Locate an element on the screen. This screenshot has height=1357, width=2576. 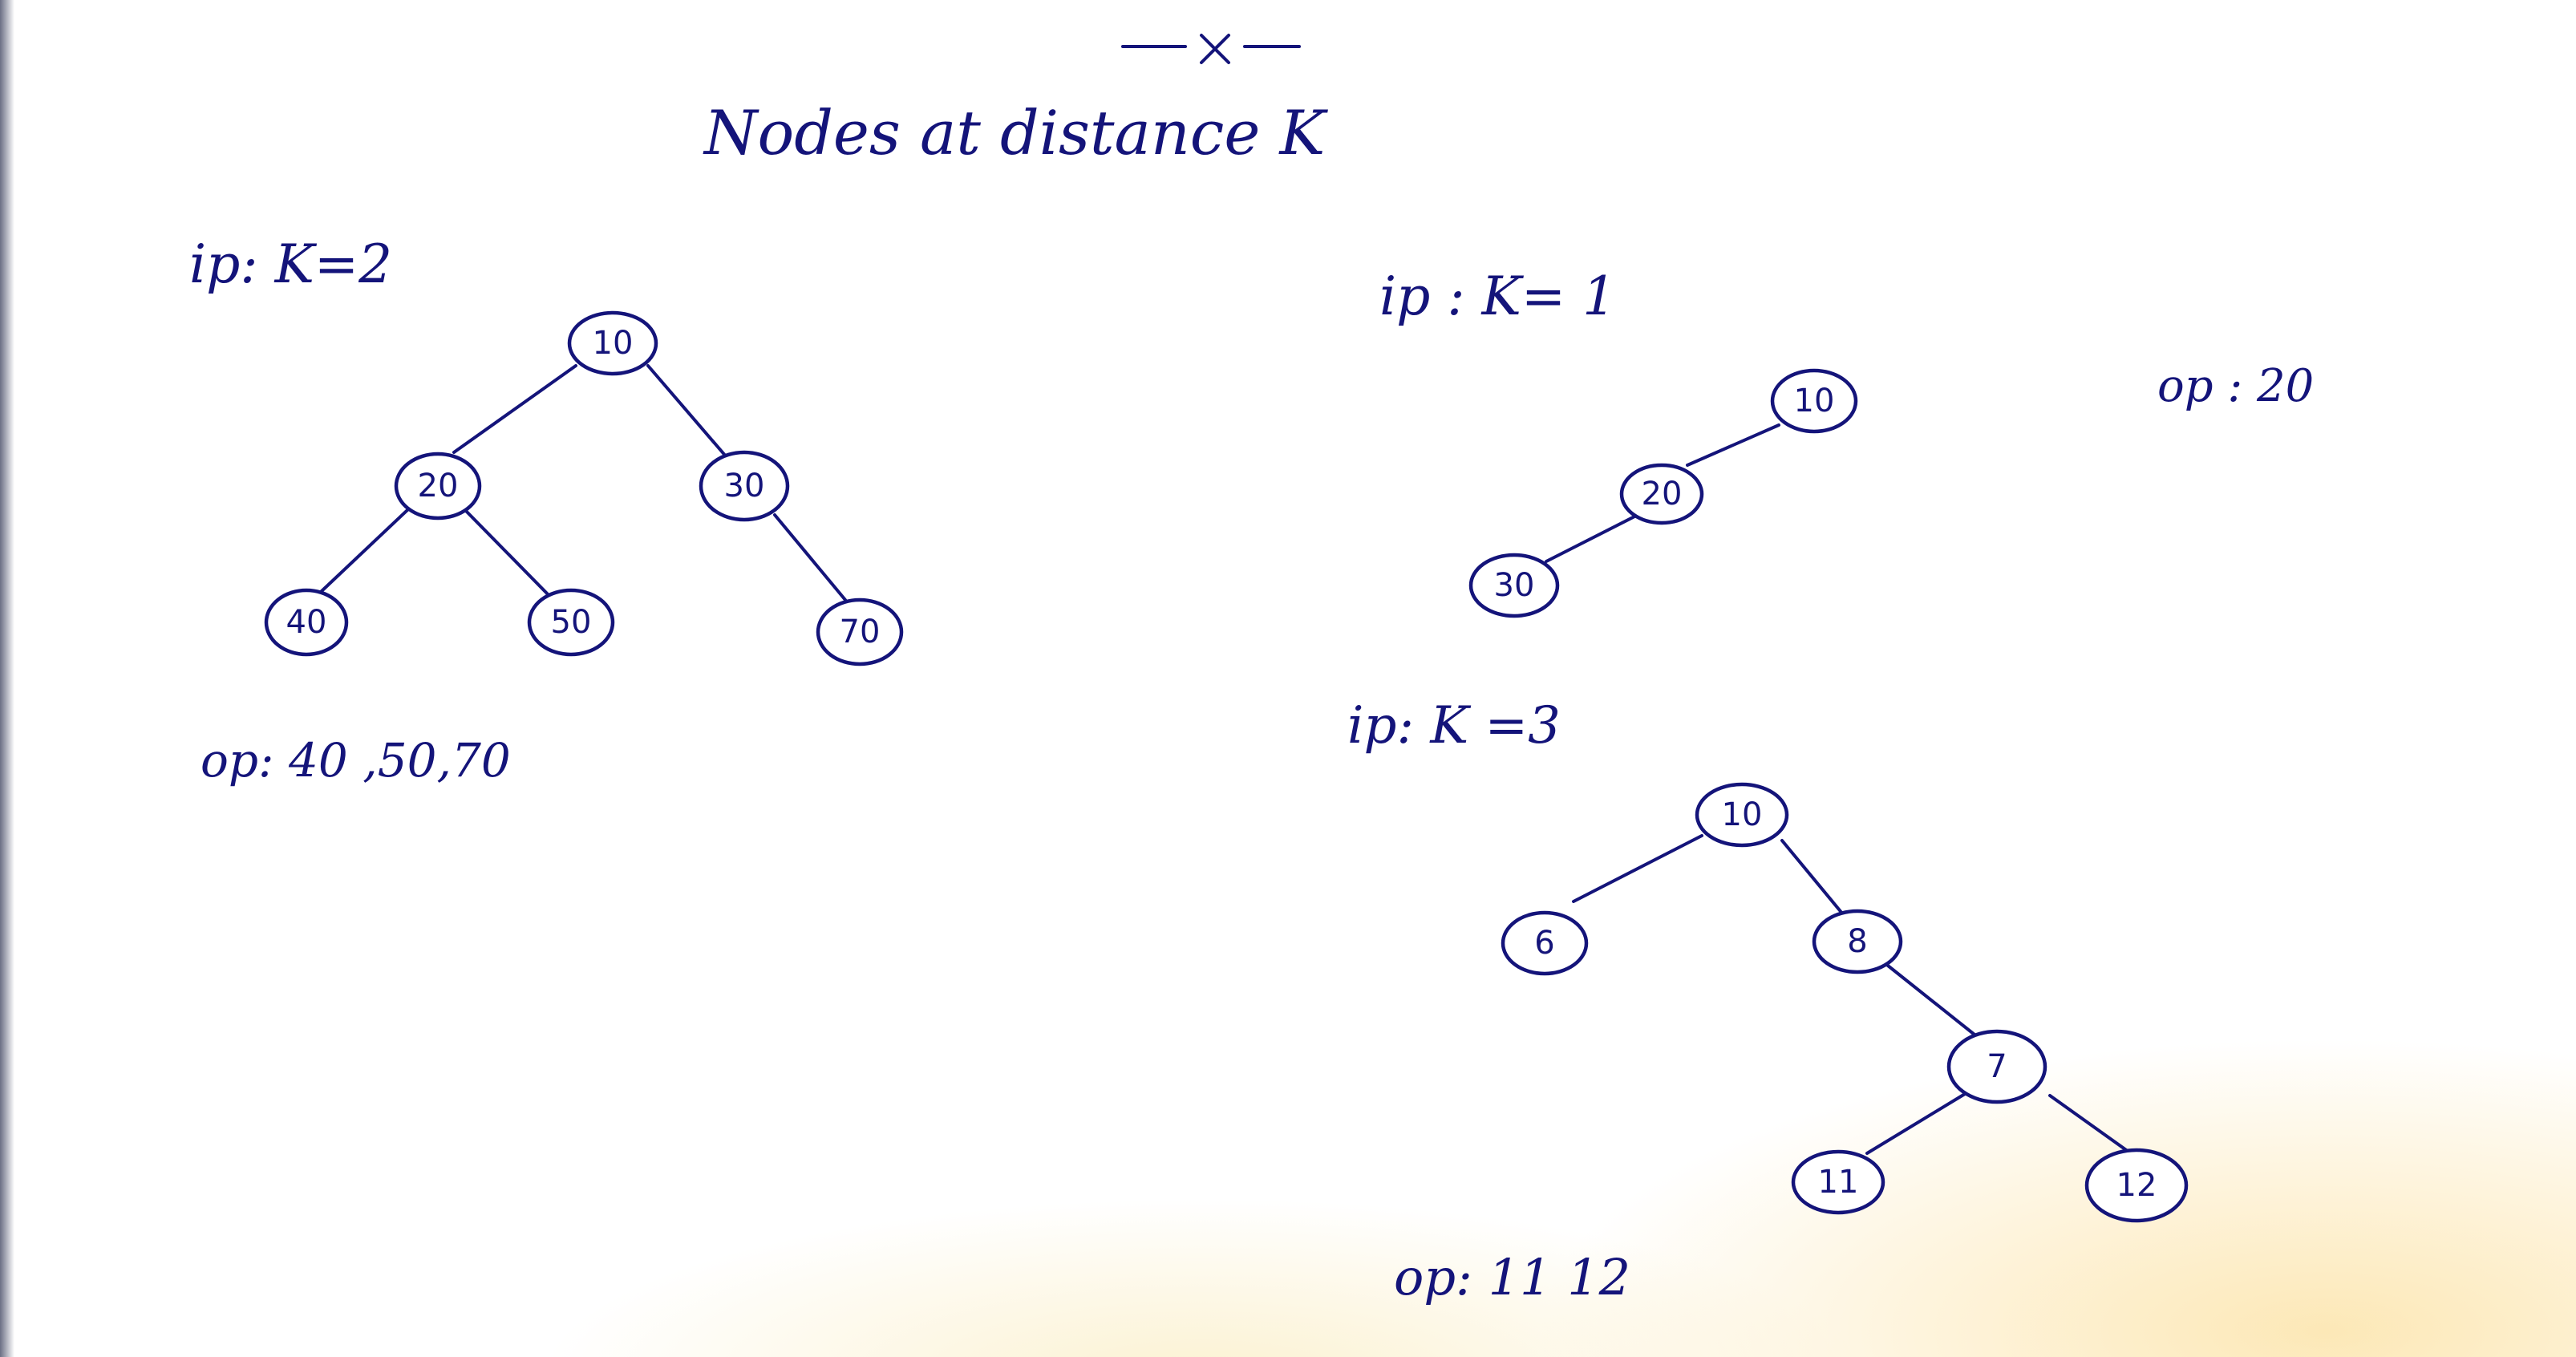
tree-1-node-label: 50 is located at coordinates (571, 622).